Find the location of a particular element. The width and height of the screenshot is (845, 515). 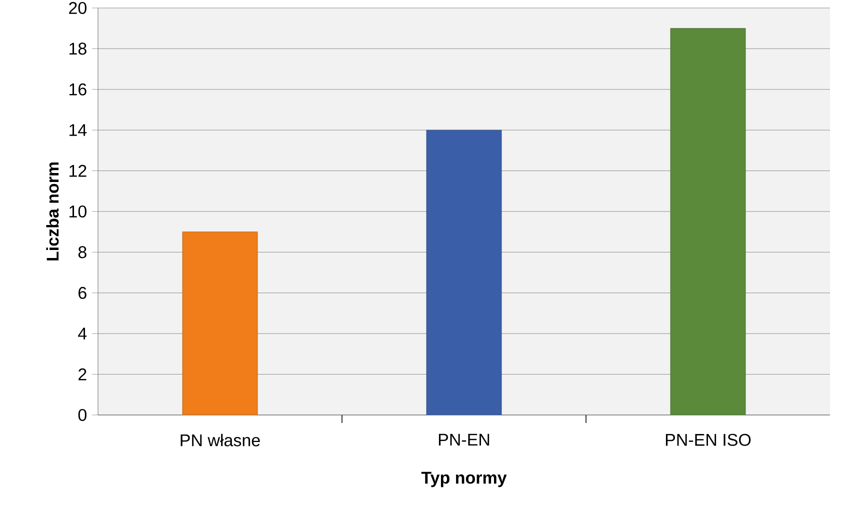

y-tick-label: 18 is located at coordinates (78, 48).